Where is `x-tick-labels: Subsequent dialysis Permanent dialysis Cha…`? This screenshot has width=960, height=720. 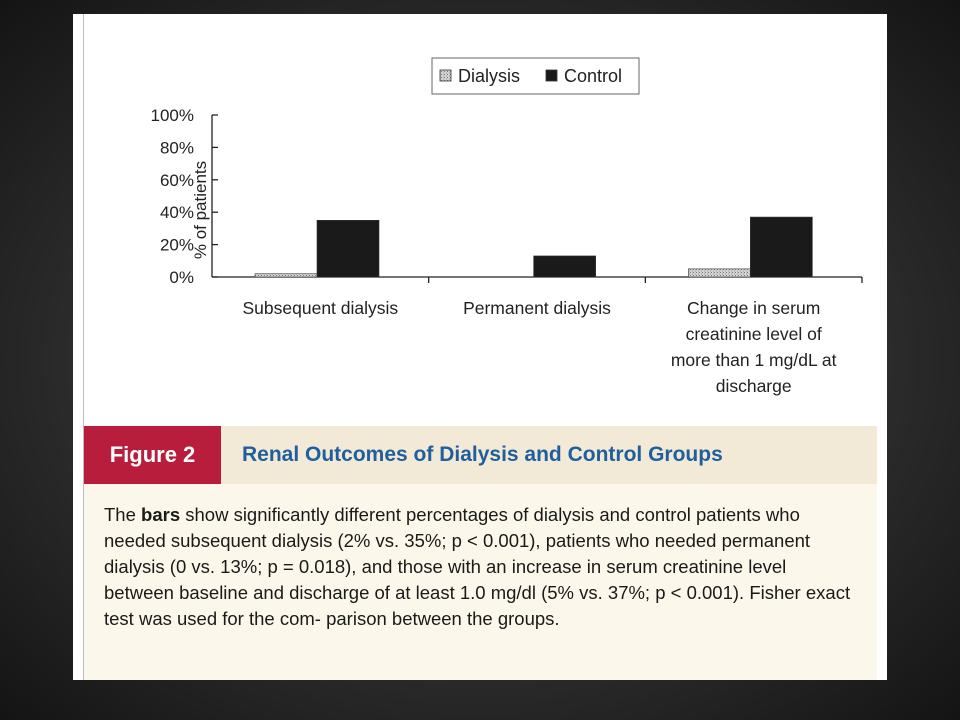
x-tick-labels: Subsequent dialysis Permanent dialysis Cha… is located at coordinates (540, 347).